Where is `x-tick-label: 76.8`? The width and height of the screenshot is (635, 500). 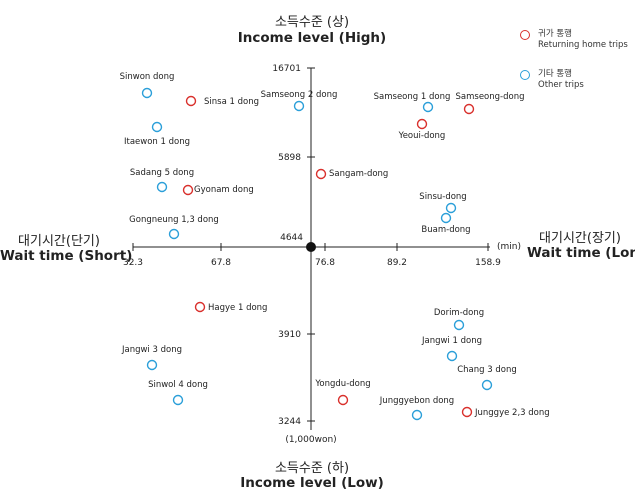
x-tick-label: 76.8 is located at coordinates (325, 263).